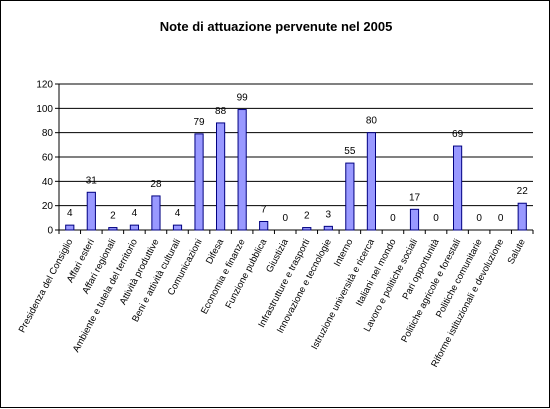 Image resolution: width=550 pixels, height=409 pixels. Describe the element at coordinates (350, 151) in the screenshot. I see `data-label: 55` at that location.